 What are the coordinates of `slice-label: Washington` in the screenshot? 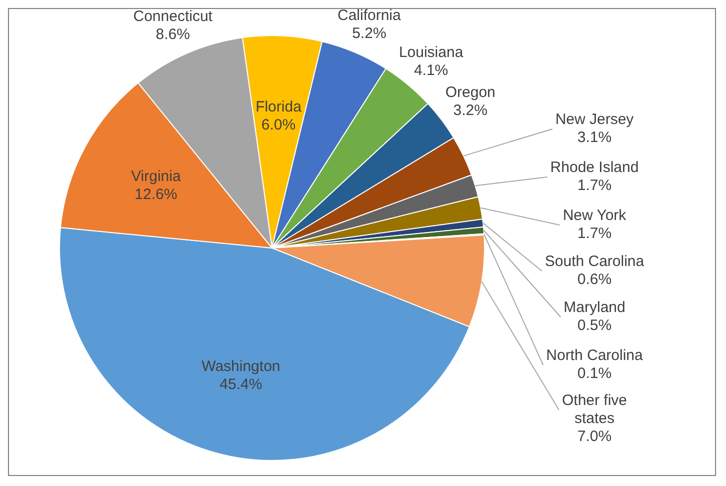 It's located at (241, 367).